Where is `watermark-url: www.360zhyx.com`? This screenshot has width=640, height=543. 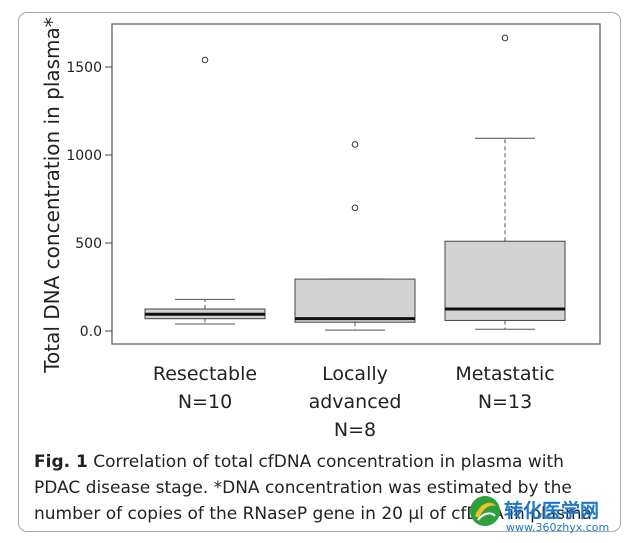
watermark-url: www.360zhyx.com is located at coordinates (558, 527).